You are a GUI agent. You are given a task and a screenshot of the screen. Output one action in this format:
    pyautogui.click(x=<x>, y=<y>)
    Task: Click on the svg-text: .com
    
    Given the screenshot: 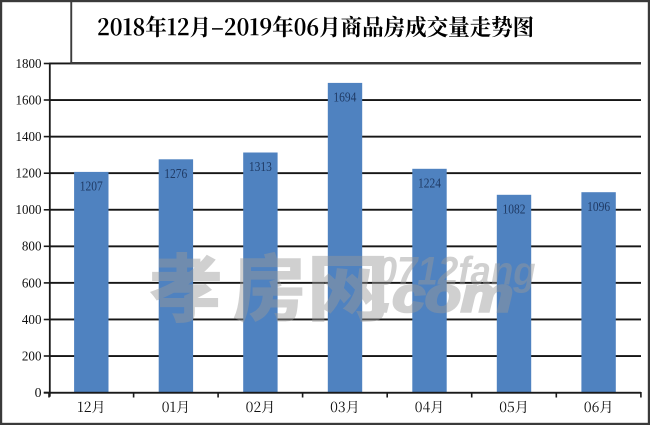 What is the action you would take?
    pyautogui.click(x=444, y=295)
    